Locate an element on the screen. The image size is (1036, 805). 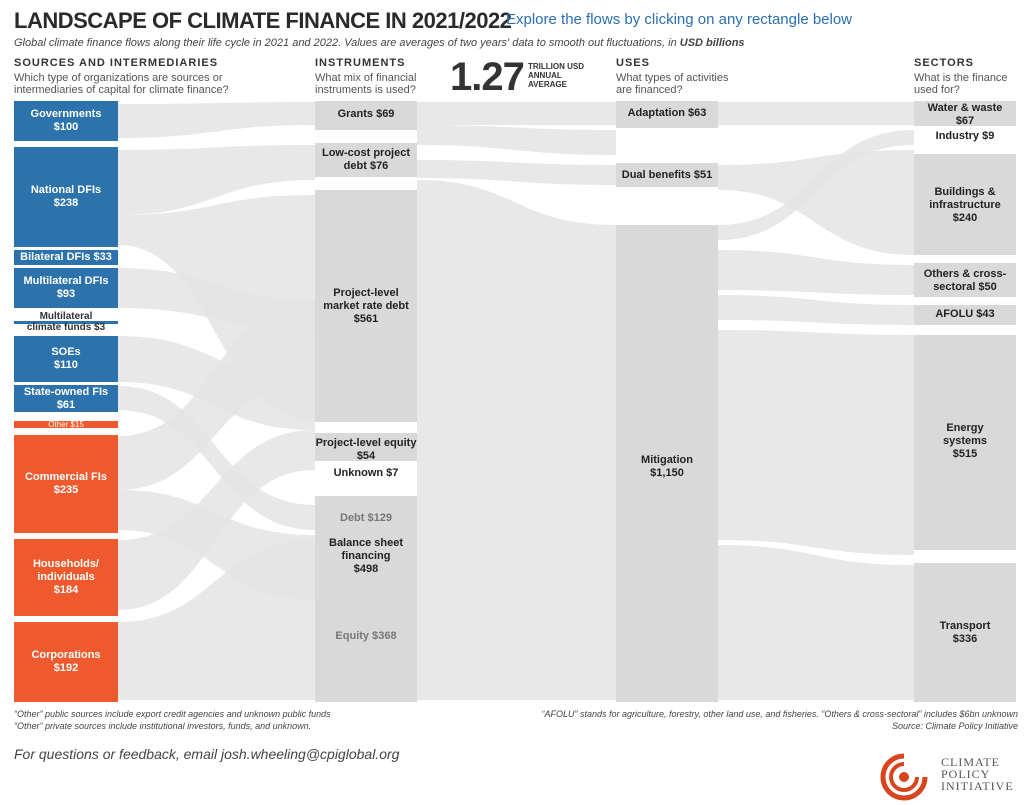
sector-afolu-label: AFOLU $43 is located at coordinates (965, 314).